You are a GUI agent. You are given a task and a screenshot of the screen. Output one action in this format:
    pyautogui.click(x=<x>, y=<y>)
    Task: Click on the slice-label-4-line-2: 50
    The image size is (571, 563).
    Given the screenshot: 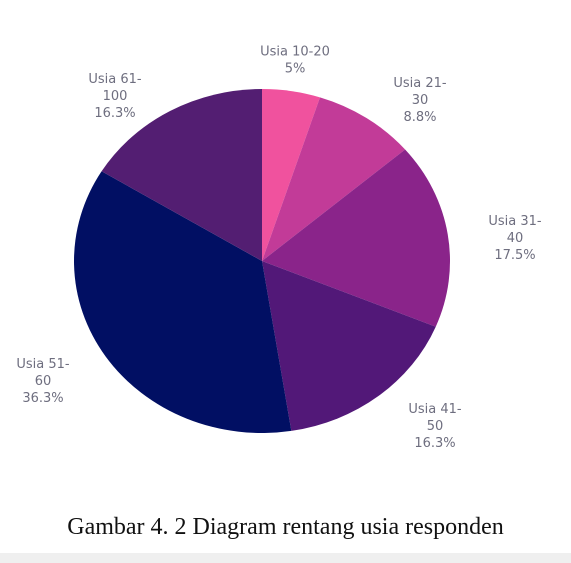 What is the action you would take?
    pyautogui.click(x=435, y=426)
    